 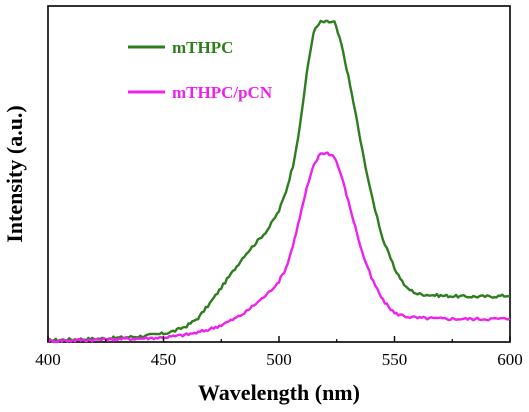 I want to click on x-axis-title: Wavelength (nm), so click(x=279, y=392).